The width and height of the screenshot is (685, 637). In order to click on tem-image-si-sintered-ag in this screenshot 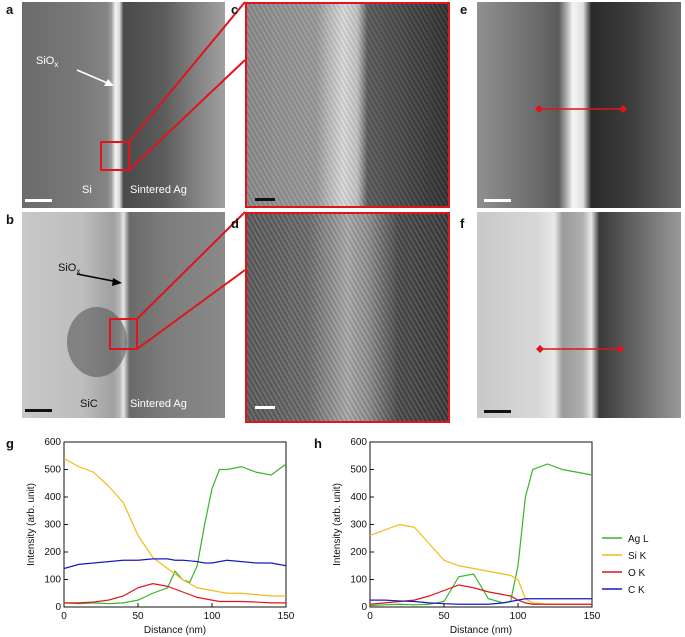, I will do `click(123, 105)`.